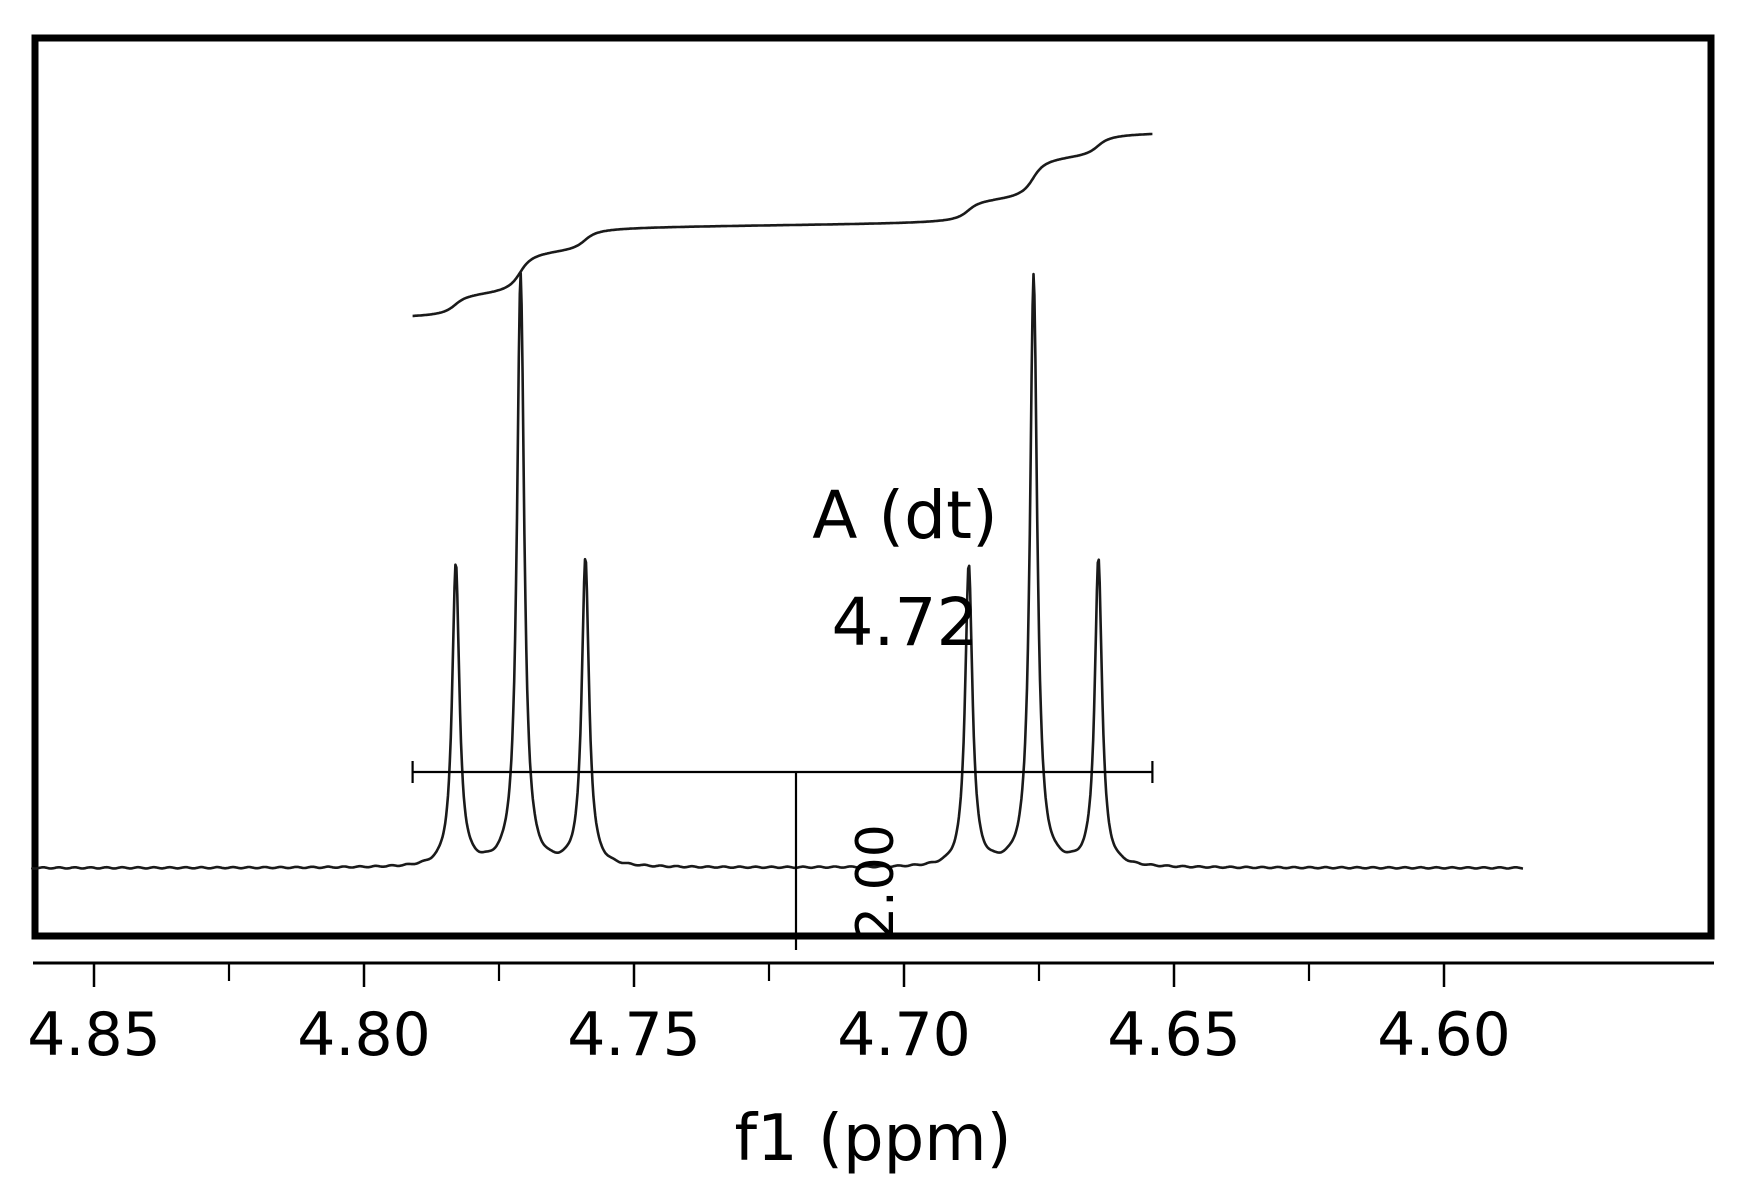 Image resolution: width=1749 pixels, height=1192 pixels. Describe the element at coordinates (769, 1016) in the screenshot. I see `x-axis-ticks: 4.85 4.80 4.75 4.70 4.65 4.60` at that location.